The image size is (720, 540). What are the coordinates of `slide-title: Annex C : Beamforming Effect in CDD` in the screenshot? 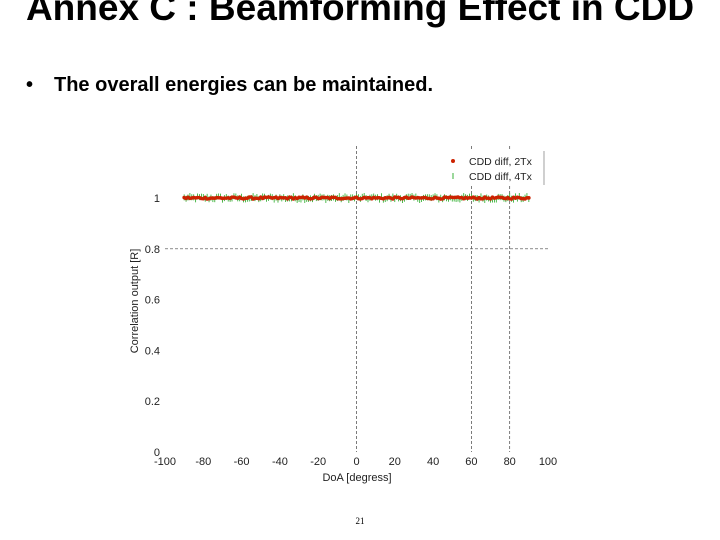 It's located at (360, 14).